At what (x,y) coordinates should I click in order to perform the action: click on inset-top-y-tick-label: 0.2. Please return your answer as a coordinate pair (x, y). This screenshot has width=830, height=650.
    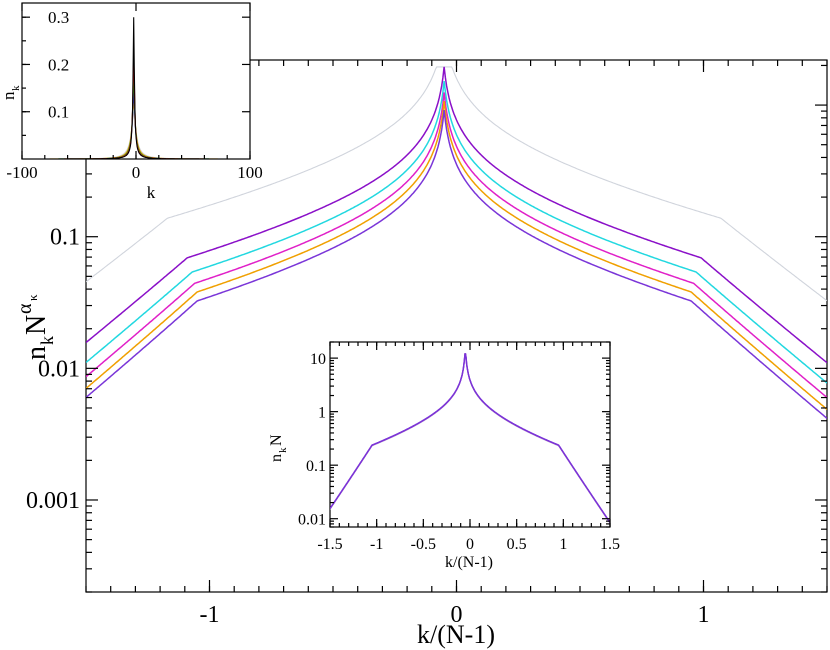
    Looking at the image, I should click on (58, 64).